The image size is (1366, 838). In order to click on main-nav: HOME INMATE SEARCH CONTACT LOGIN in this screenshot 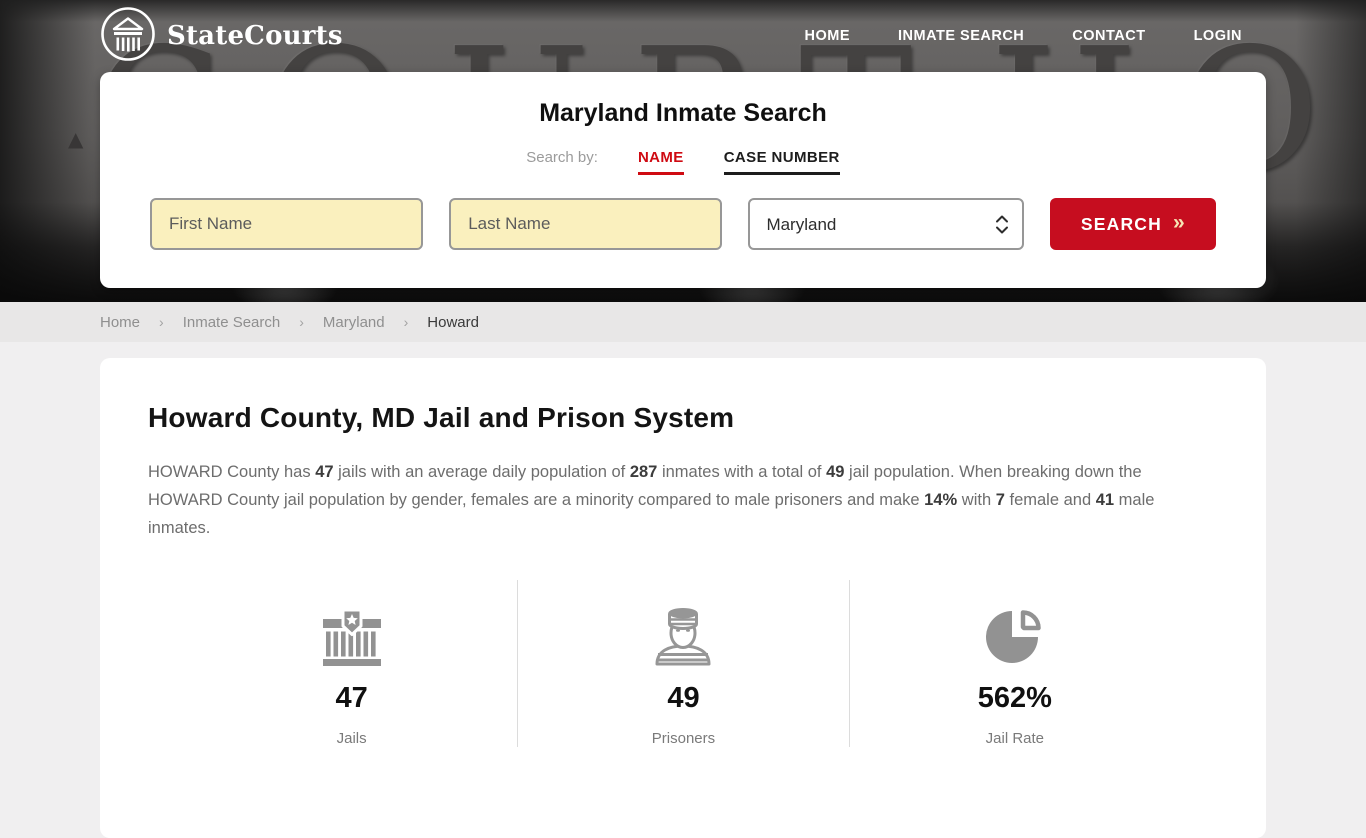, I will do `click(1024, 36)`.